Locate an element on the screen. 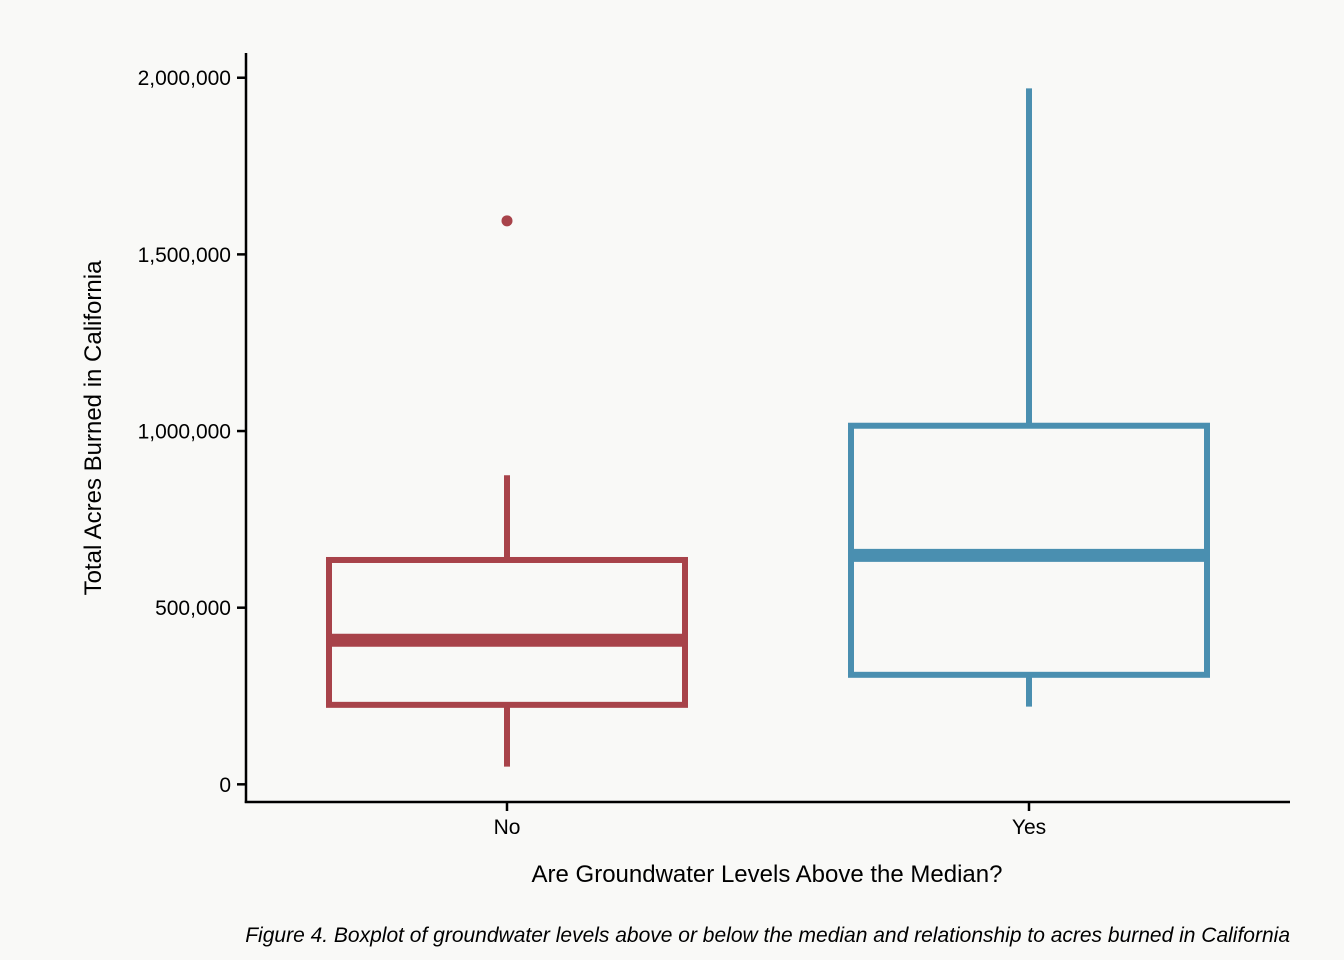 Image resolution: width=1344 pixels, height=960 pixels. y-tick-label: 1,000,000 is located at coordinates (184, 432).